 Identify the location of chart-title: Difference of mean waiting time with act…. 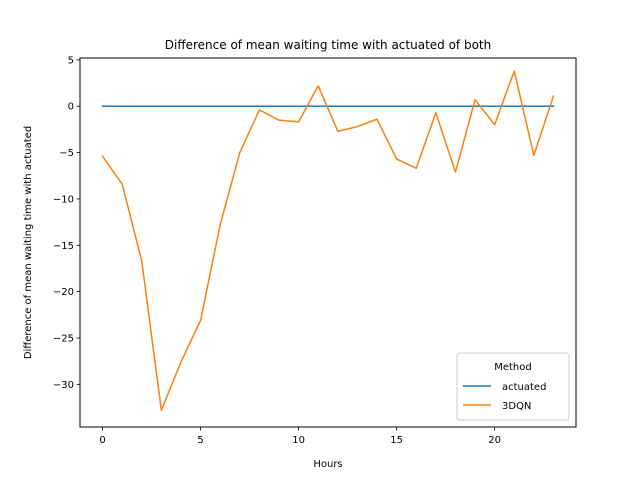
(328, 45).